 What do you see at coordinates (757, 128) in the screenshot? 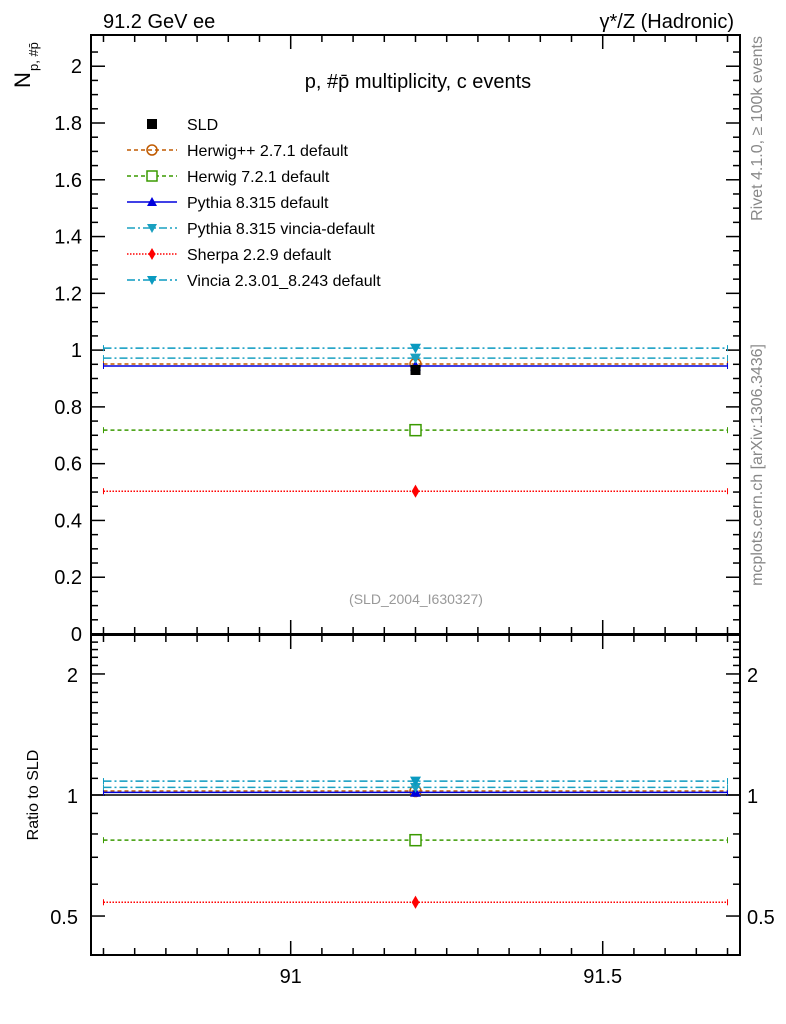
I see `side-text-rivet: Rivet 4.1.0, ≥ 100k events` at bounding box center [757, 128].